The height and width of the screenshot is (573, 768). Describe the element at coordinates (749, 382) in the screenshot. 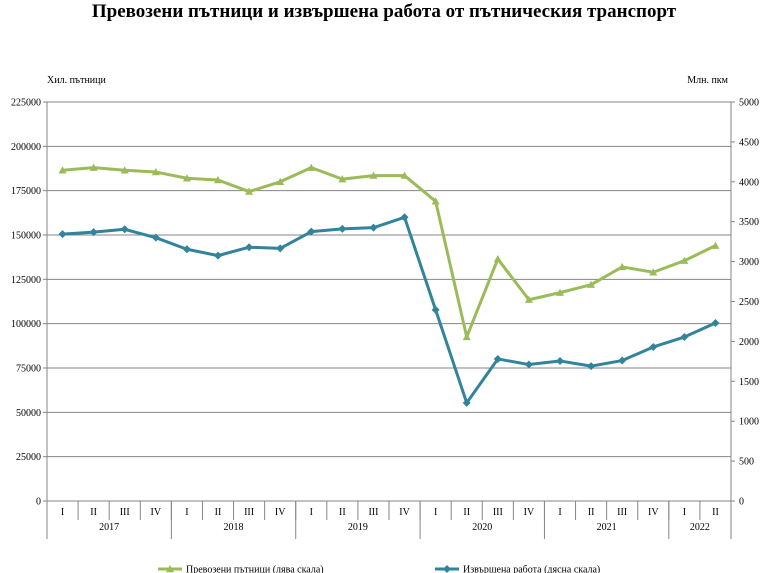

I see `right-tick-label: 1500` at that location.